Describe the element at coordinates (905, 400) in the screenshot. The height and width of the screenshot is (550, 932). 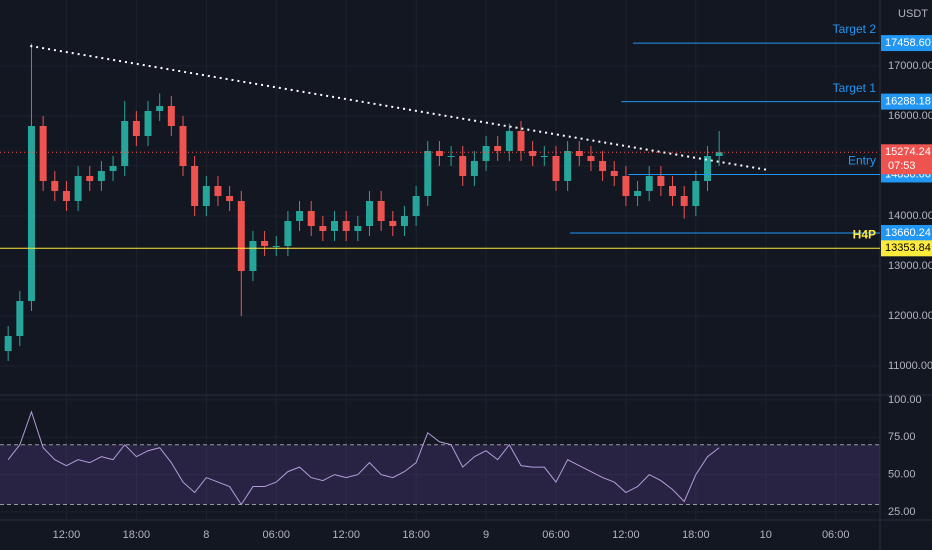
I see `y-tick-label: 100.00` at that location.